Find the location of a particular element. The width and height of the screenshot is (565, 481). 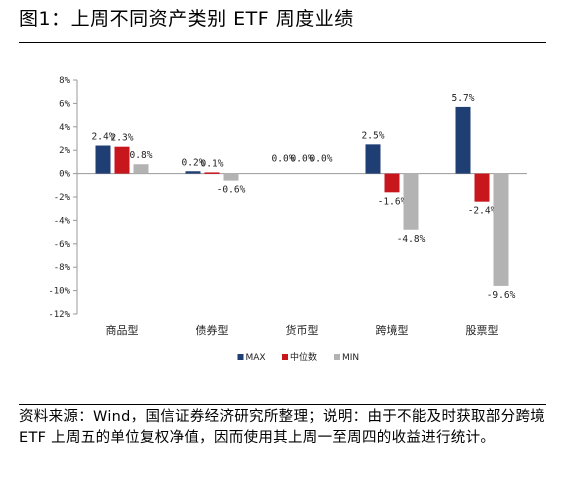

y-tick-label: -4% is located at coordinates (62, 221).